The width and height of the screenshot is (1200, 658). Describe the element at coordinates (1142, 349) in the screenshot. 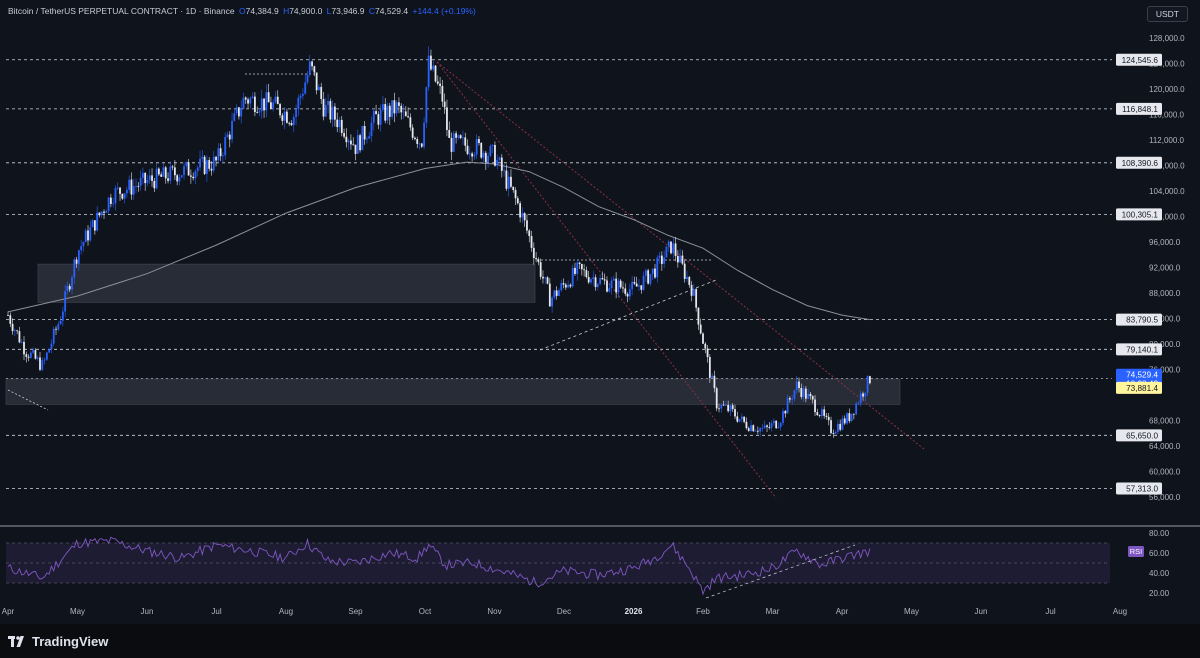

I see `level-tag-label: 79,140.1` at that location.